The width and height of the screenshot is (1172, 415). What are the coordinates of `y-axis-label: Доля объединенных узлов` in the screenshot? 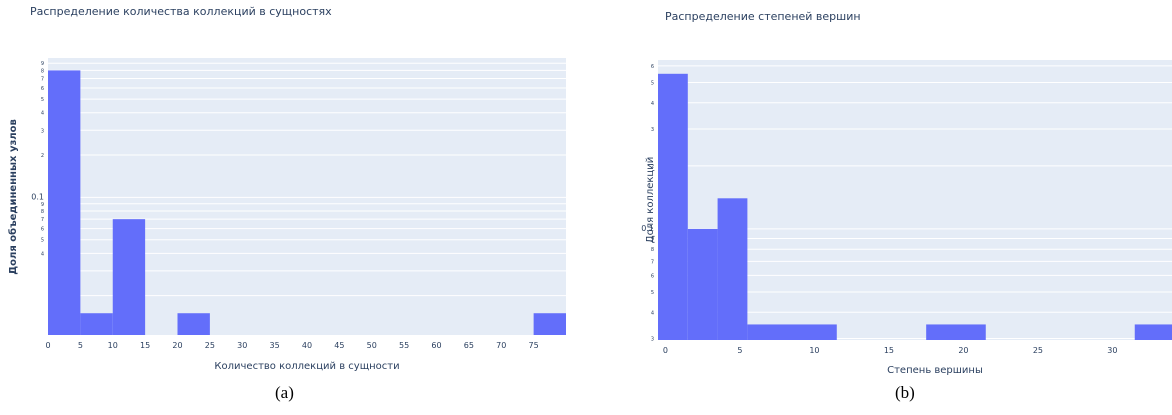 It's located at (13, 197).